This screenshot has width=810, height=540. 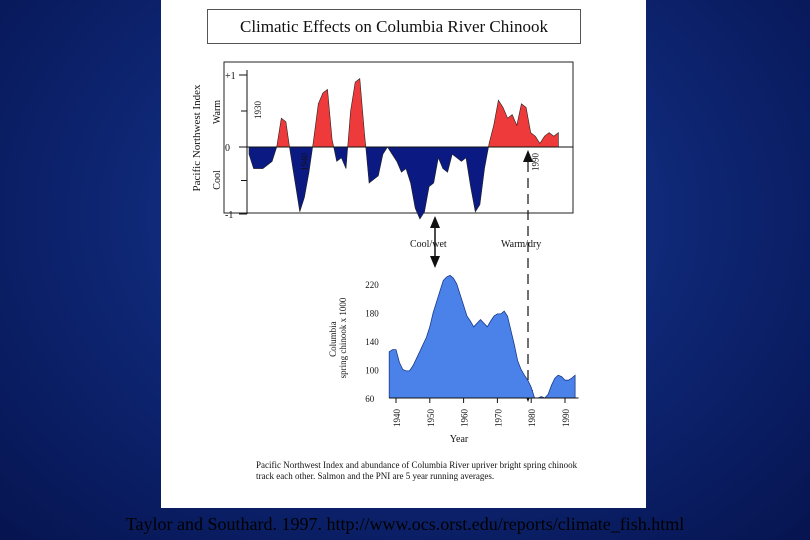 I want to click on salmon-xtick-label-1940: 1940, so click(x=397, y=418).